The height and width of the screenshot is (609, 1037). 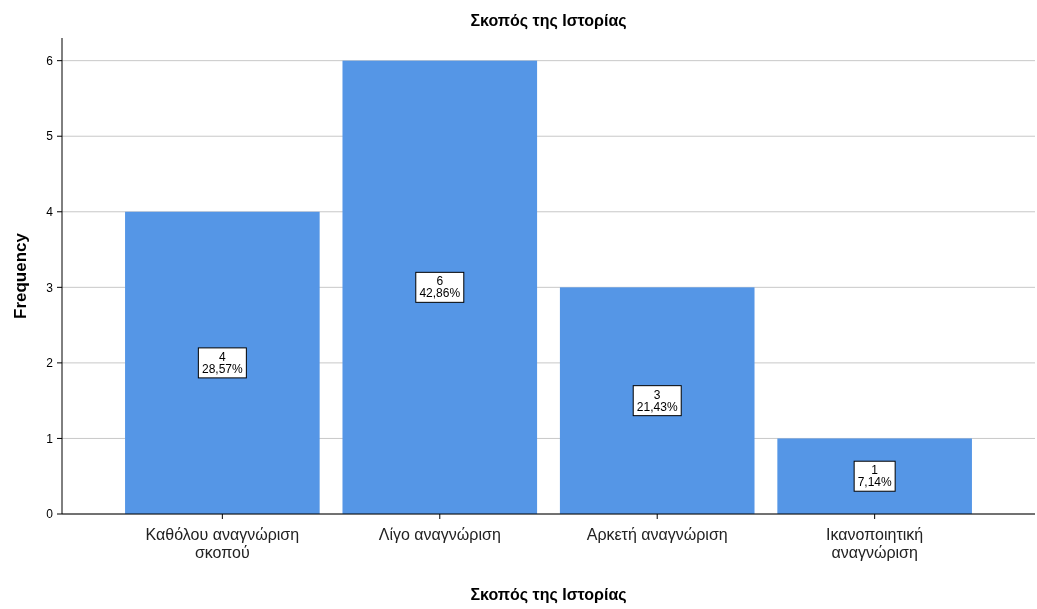 What do you see at coordinates (50, 438) in the screenshot?
I see `y-tick-label: 1` at bounding box center [50, 438].